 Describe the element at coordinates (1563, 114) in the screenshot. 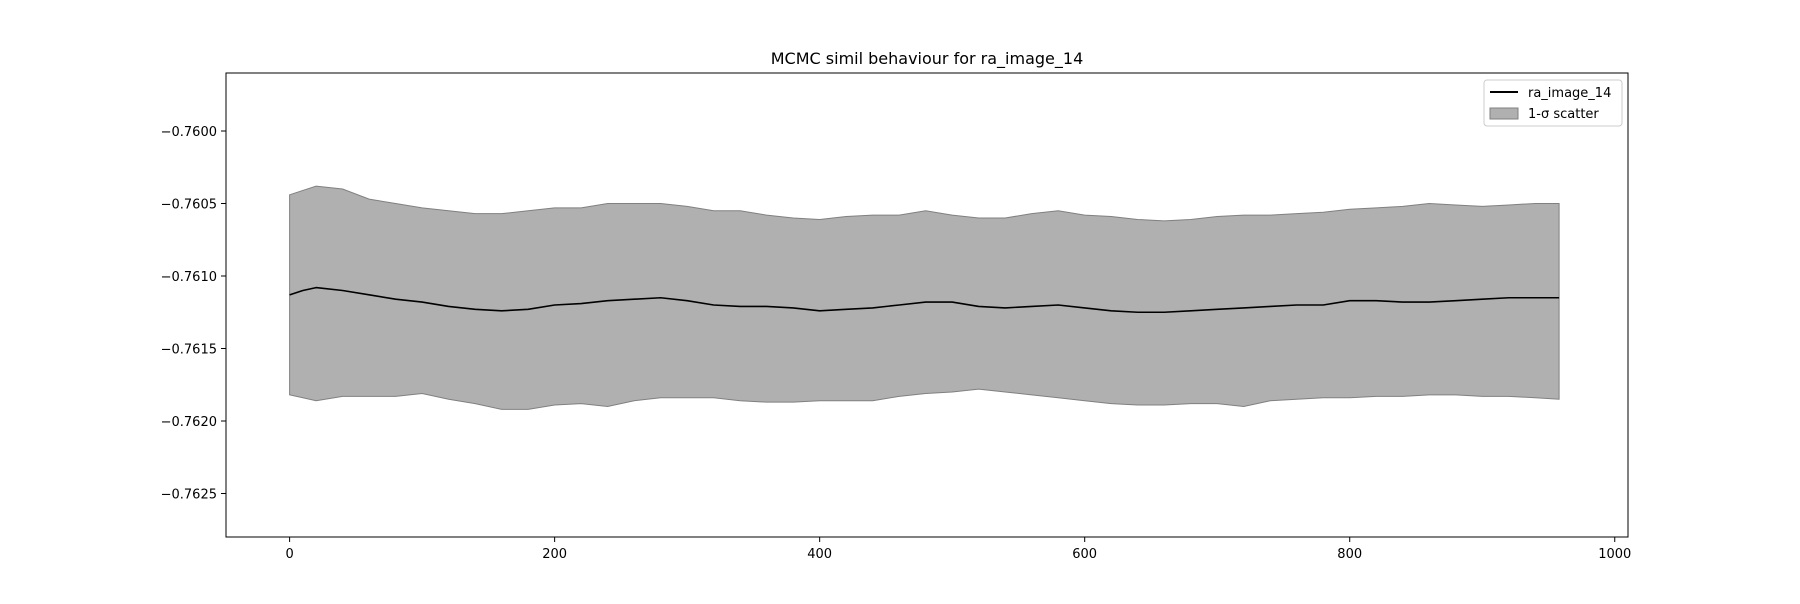

I see `legend-label: 1-σ scatter` at that location.